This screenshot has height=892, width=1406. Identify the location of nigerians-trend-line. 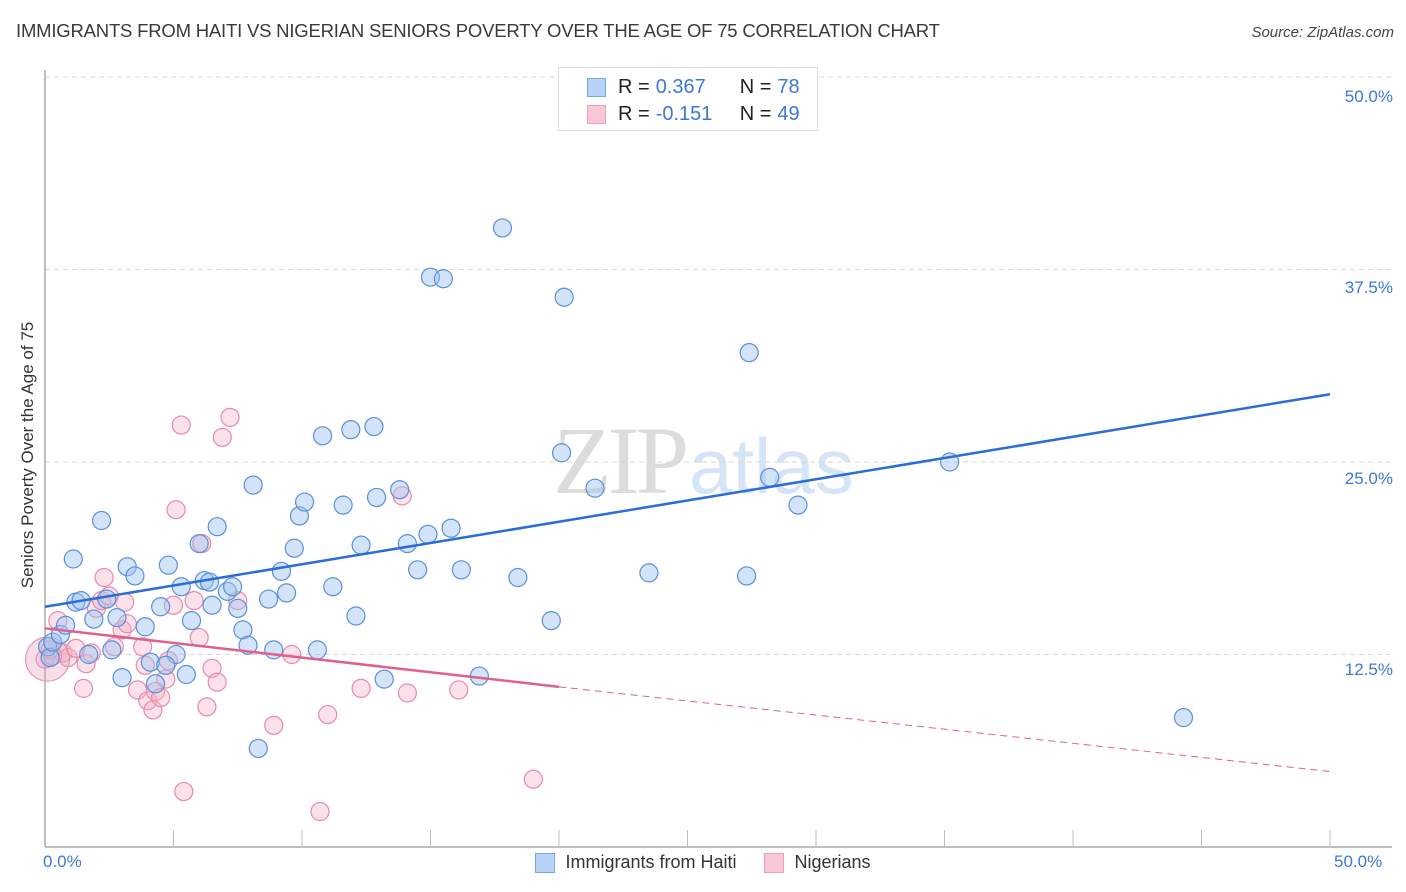
(302, 658).